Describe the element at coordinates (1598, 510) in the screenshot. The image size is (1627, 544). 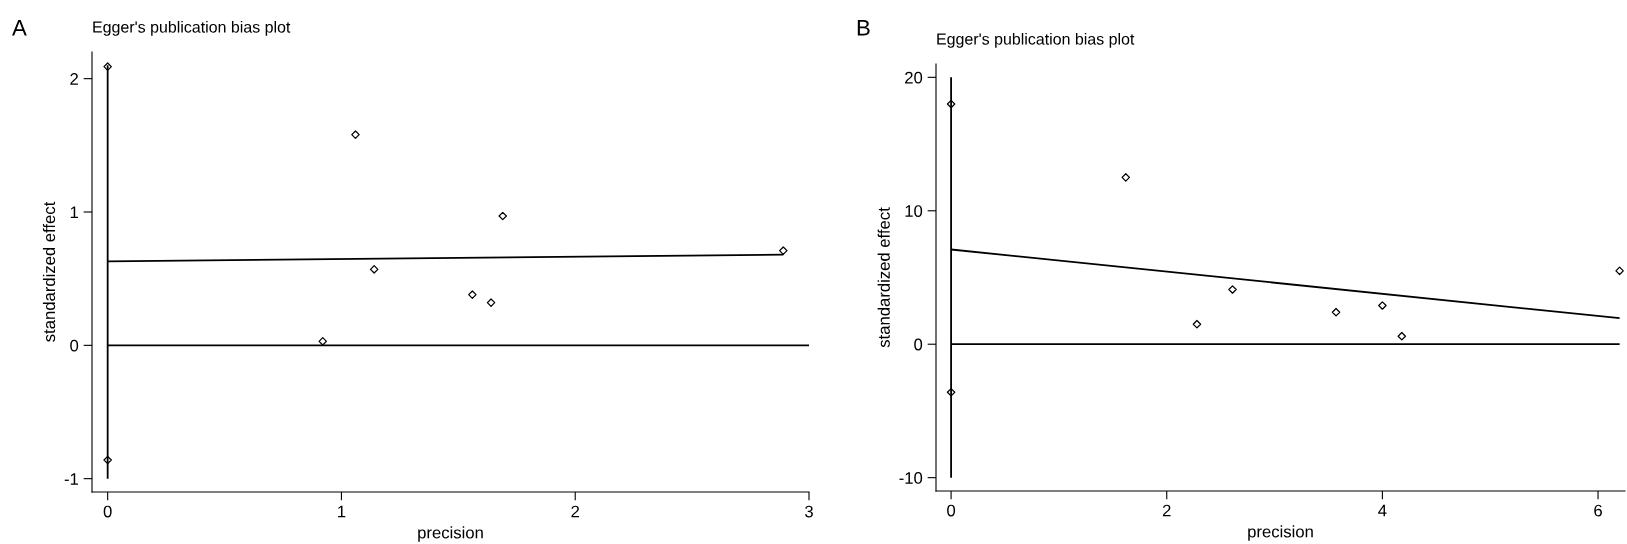
I see `x-tick-label: 6` at that location.